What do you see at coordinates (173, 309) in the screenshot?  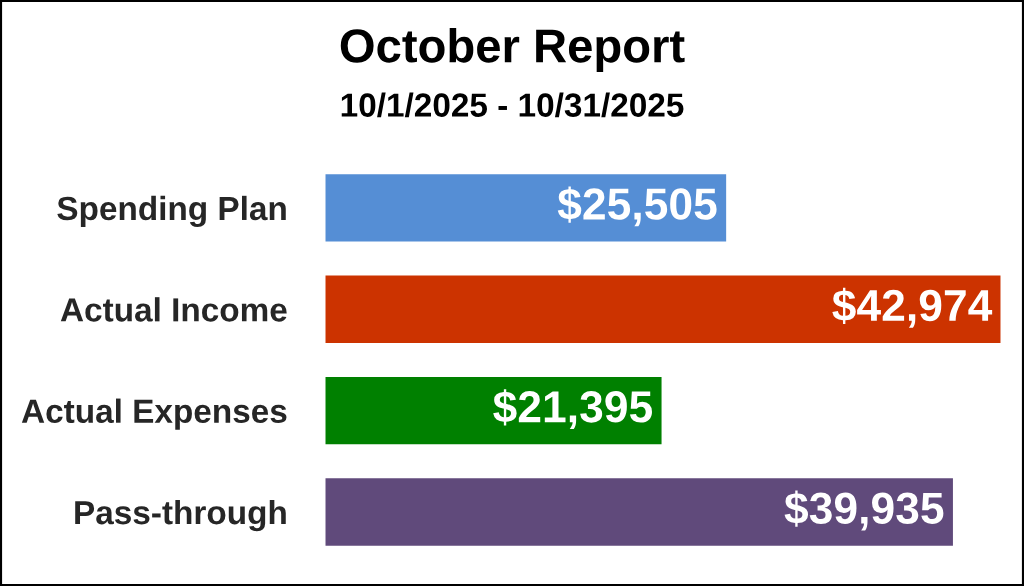 I see `y-tick-label: Actual Income` at bounding box center [173, 309].